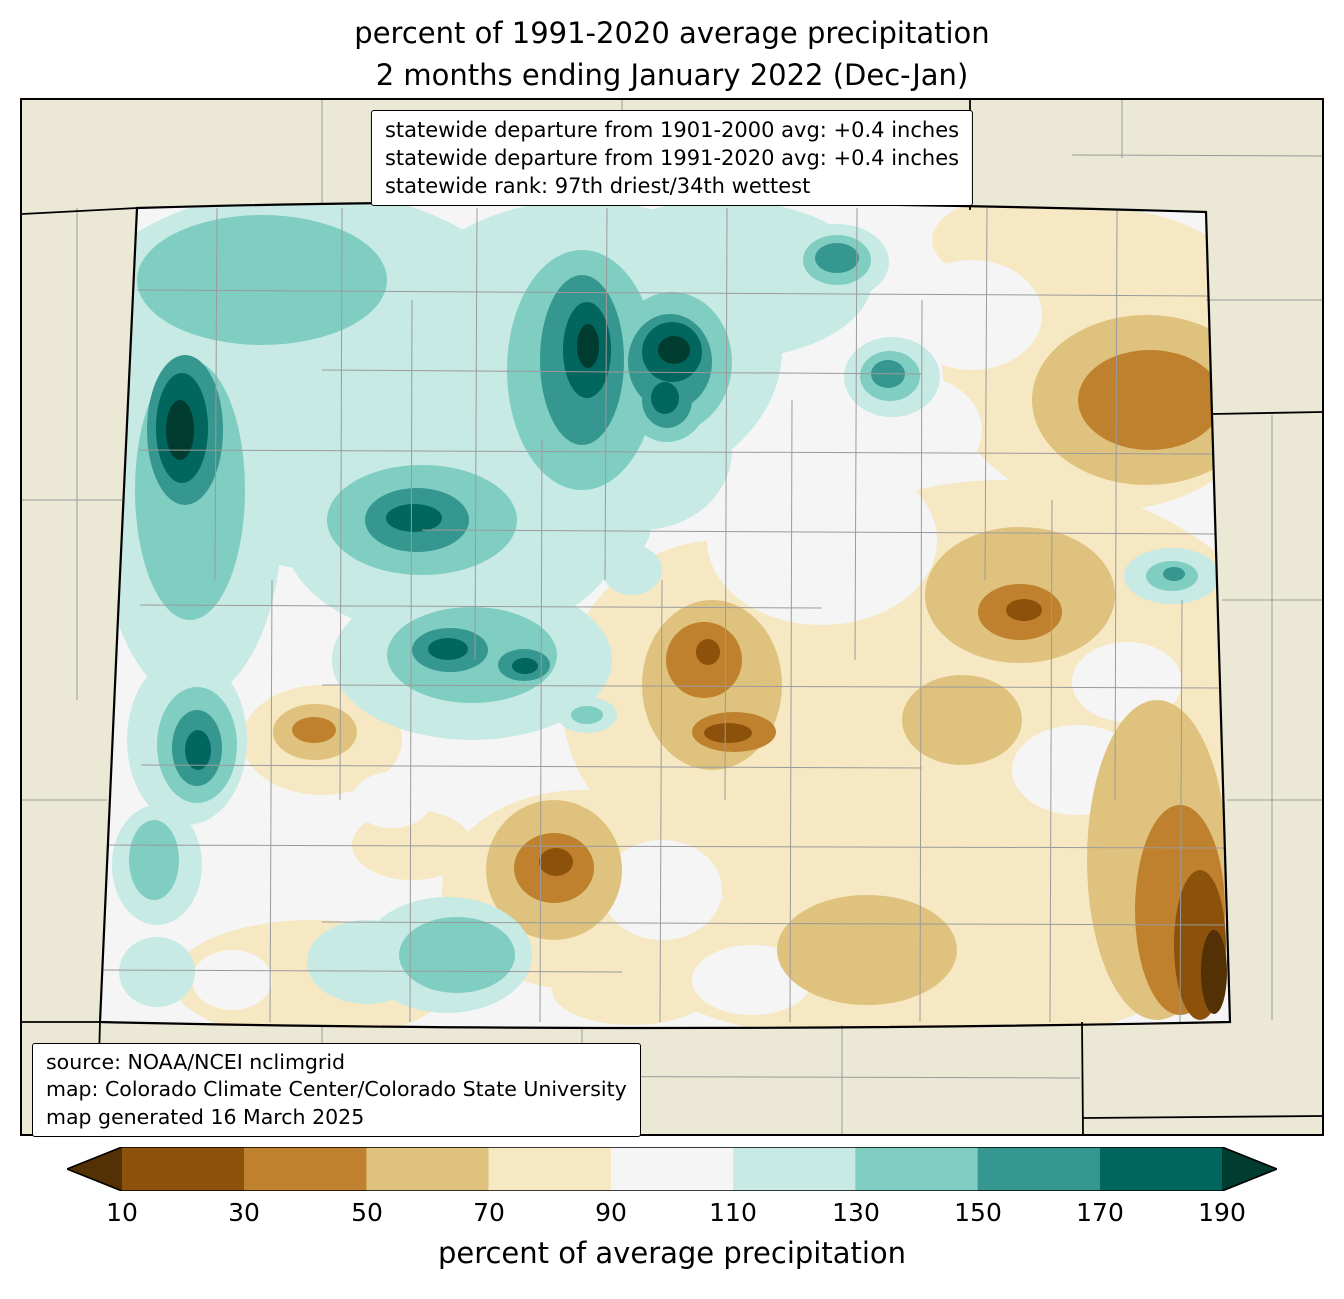  What do you see at coordinates (428, 392) in the screenshot?
I see `fill-teal-darkest-group` at bounding box center [428, 392].